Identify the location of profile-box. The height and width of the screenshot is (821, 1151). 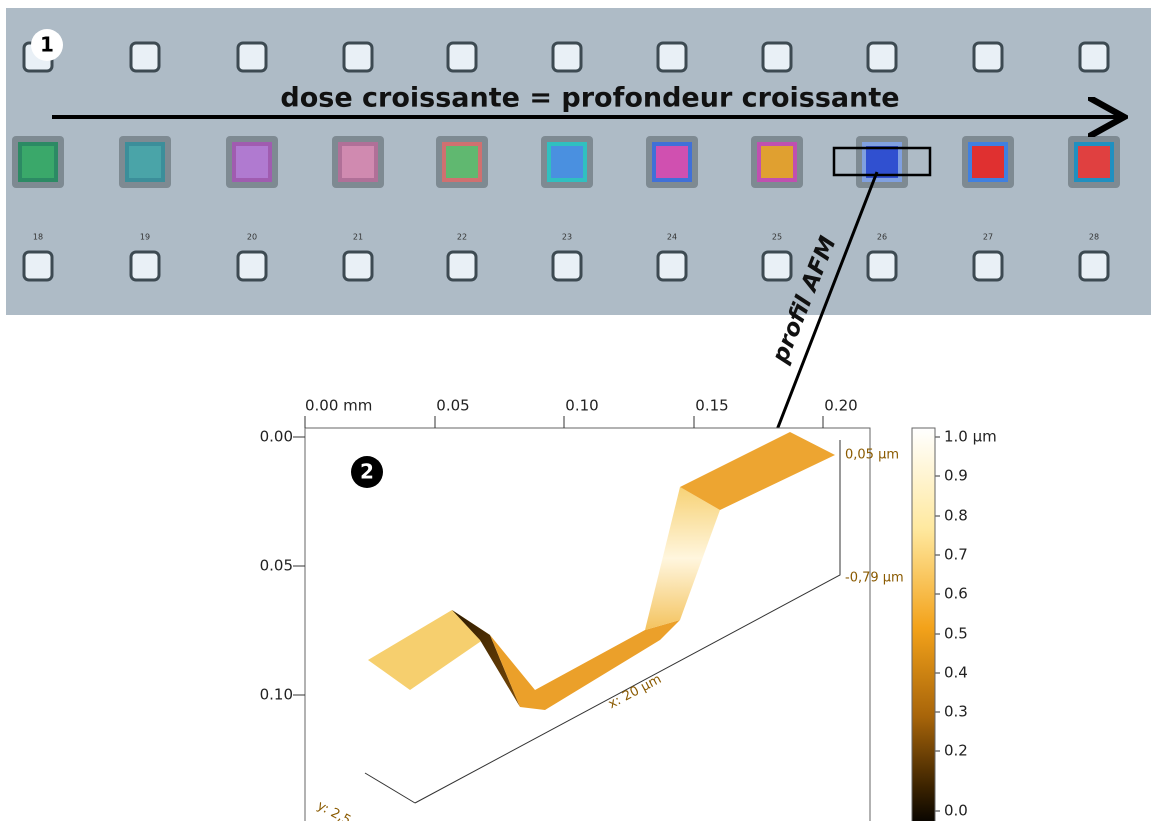
(882, 161).